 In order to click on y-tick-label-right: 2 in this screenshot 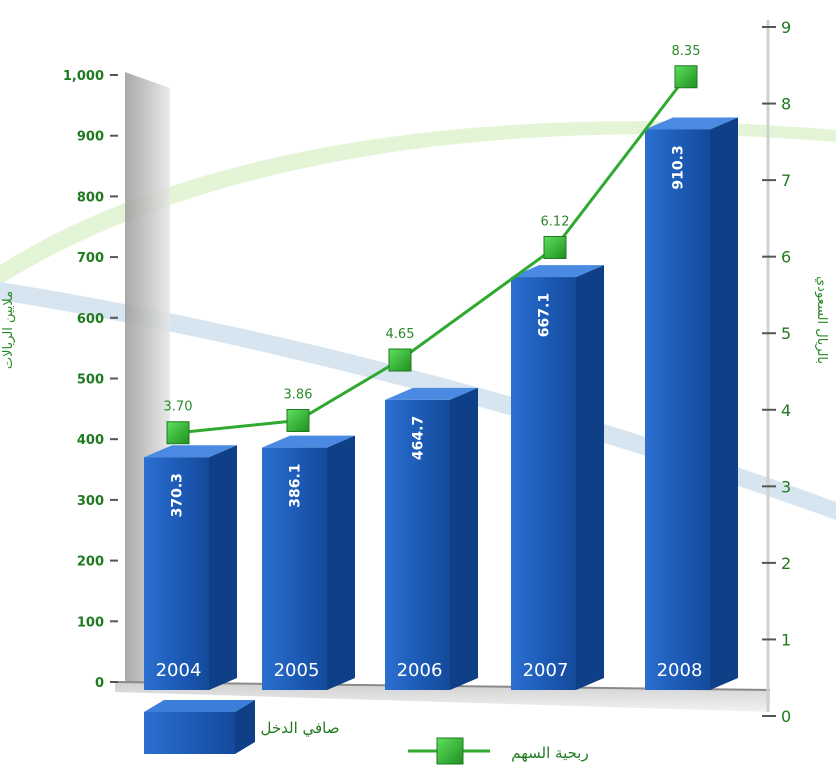, I will do `click(786, 563)`.